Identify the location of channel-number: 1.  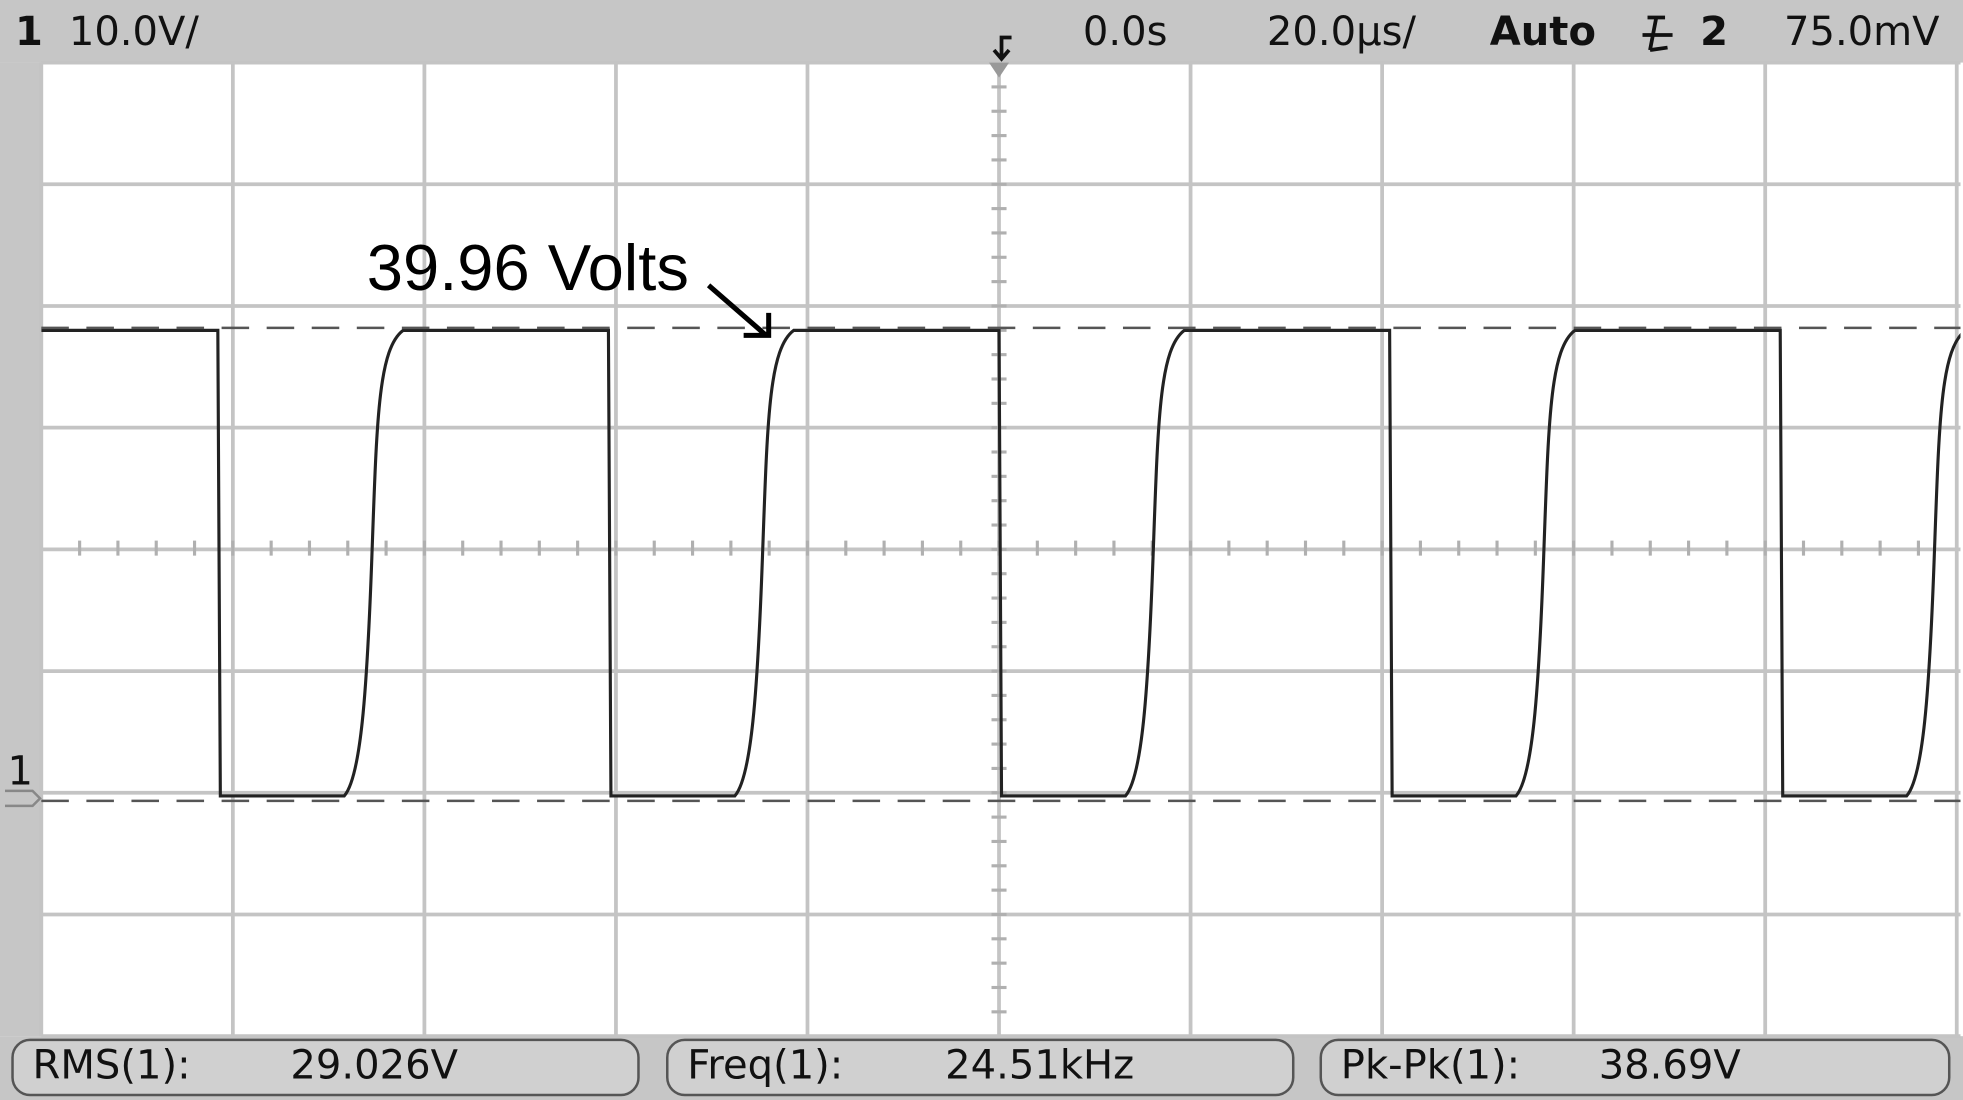
(29, 32).